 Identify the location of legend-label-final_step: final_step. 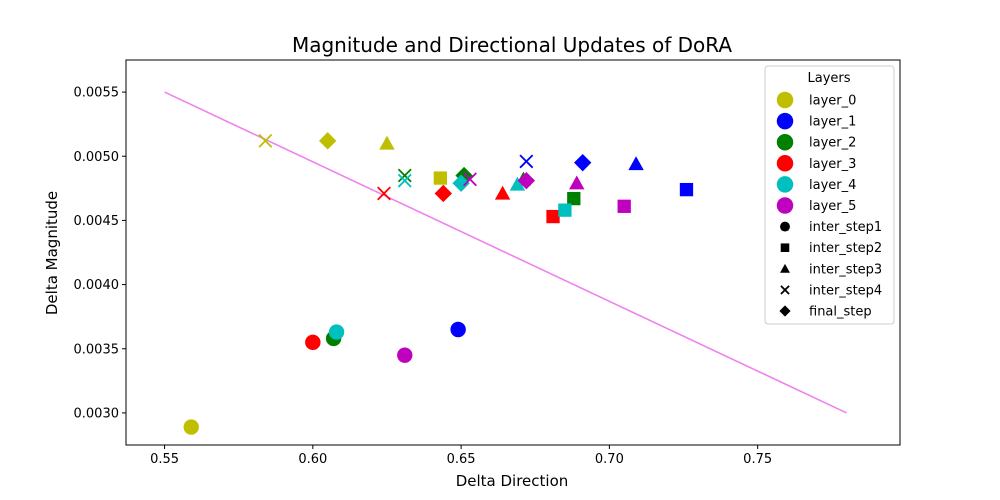
(840, 312).